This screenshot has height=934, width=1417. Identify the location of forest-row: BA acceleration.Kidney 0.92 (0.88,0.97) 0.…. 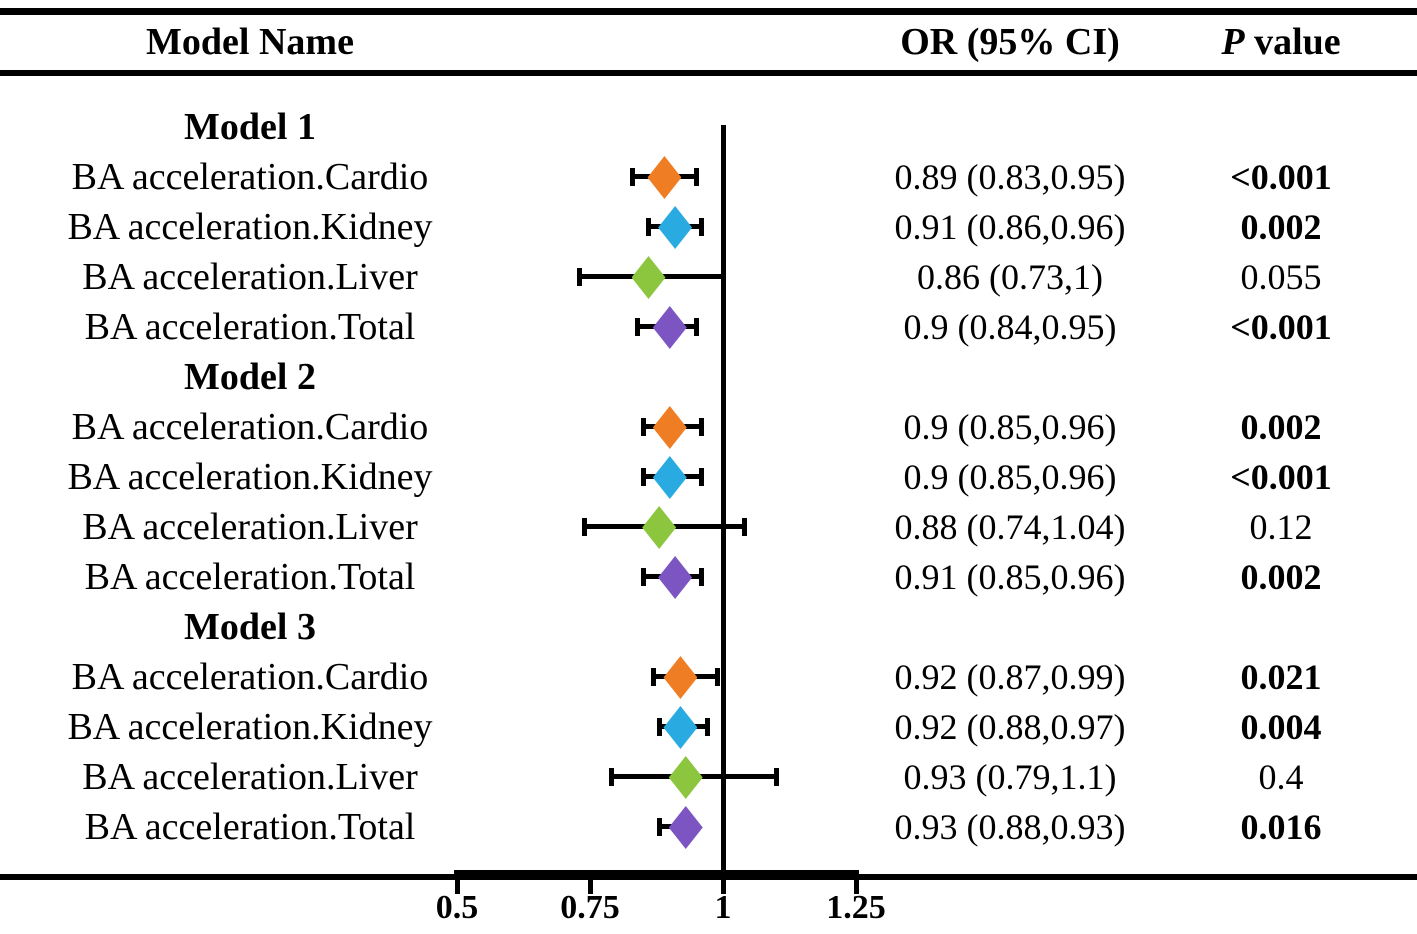
(708, 727).